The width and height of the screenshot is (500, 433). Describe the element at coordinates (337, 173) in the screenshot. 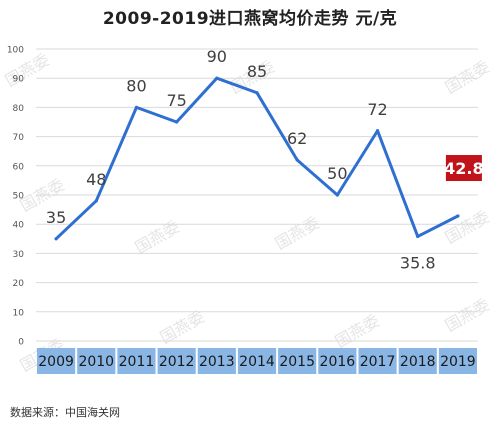

I see `data-label: 50` at that location.